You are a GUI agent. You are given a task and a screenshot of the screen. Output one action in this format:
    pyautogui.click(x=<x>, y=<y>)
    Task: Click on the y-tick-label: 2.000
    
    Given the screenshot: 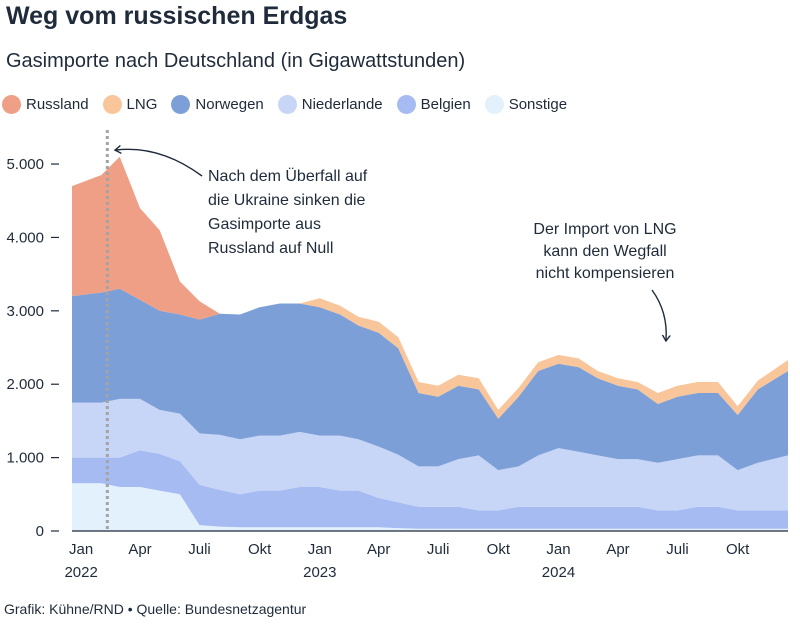 What is the action you would take?
    pyautogui.click(x=25, y=384)
    